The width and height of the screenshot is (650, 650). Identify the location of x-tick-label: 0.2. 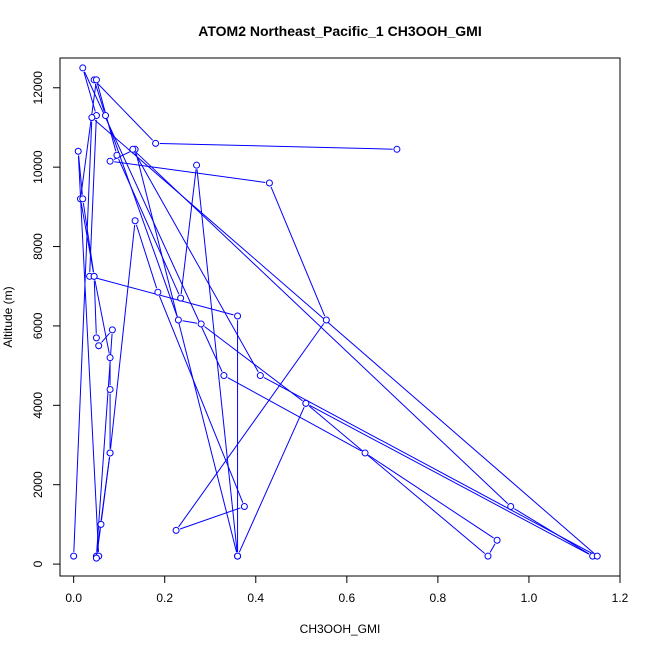
(164, 598).